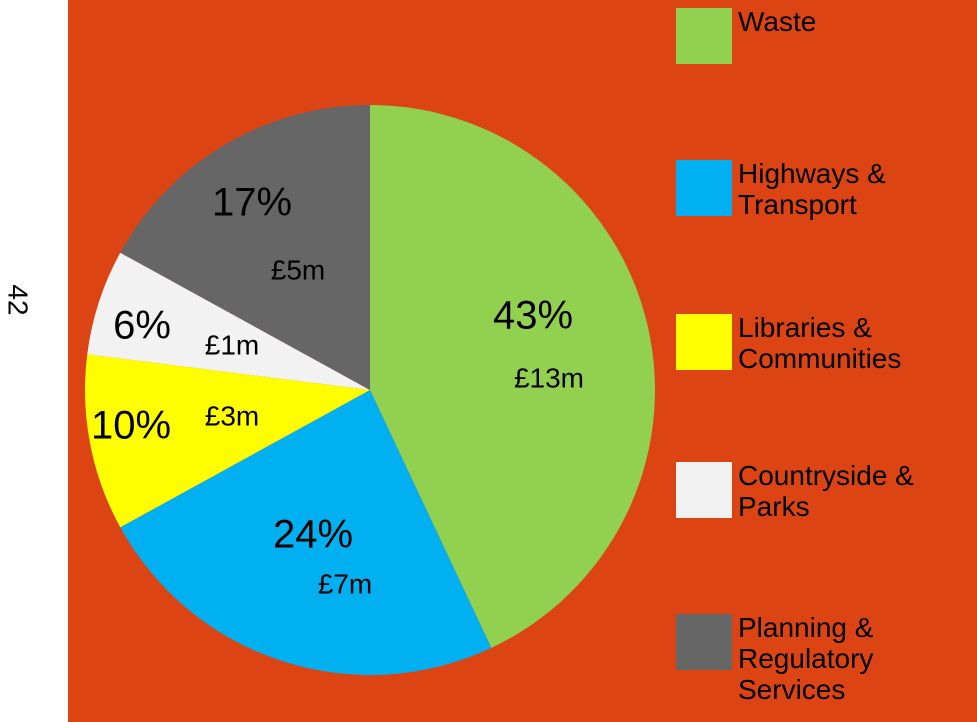 This screenshot has width=977, height=722. Describe the element at coordinates (131, 426) in the screenshot. I see `percent-label: 10%` at that location.